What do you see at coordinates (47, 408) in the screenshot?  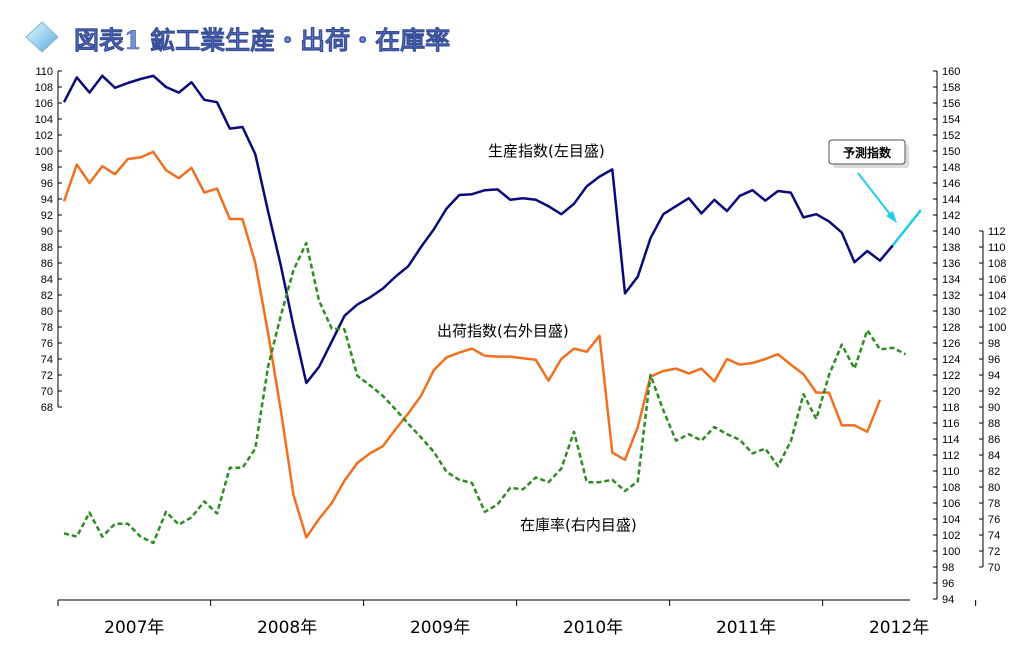 I see `left-axis-tick-label: 68` at bounding box center [47, 408].